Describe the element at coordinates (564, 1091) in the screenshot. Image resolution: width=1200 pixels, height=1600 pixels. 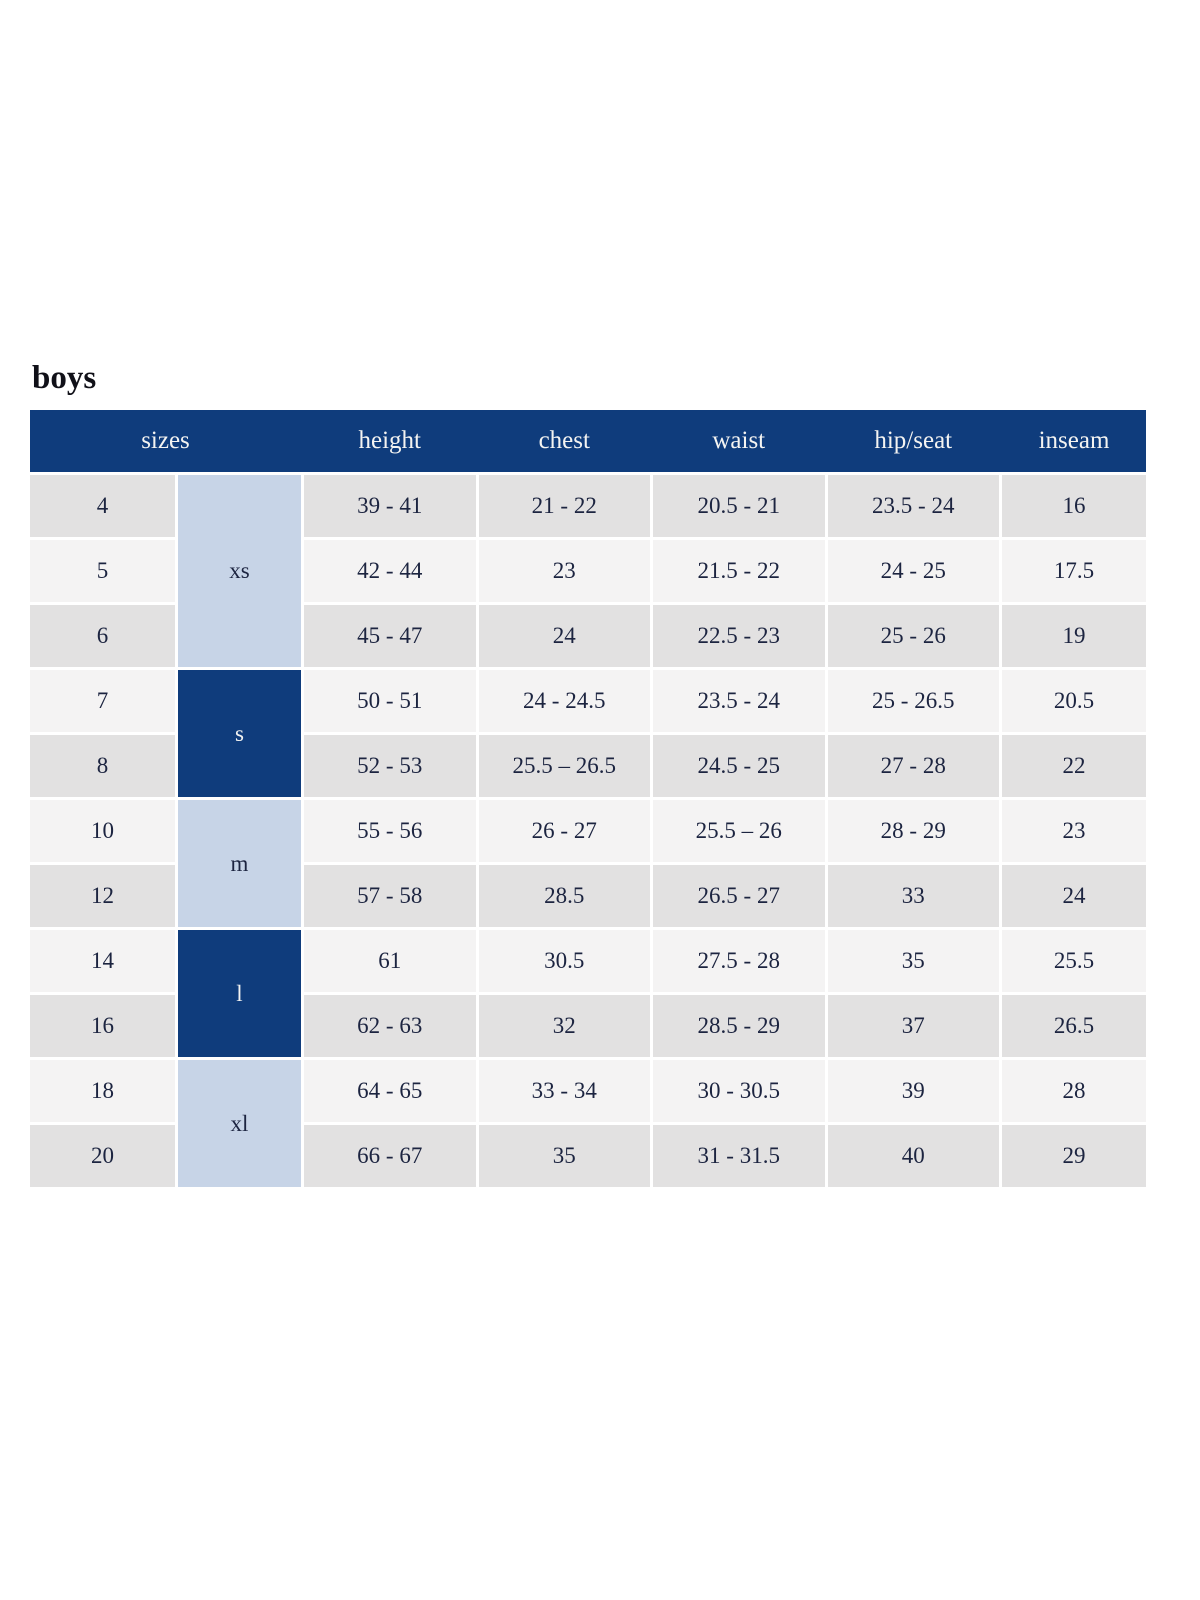
I see `chest-cell: 33 - 34` at that location.